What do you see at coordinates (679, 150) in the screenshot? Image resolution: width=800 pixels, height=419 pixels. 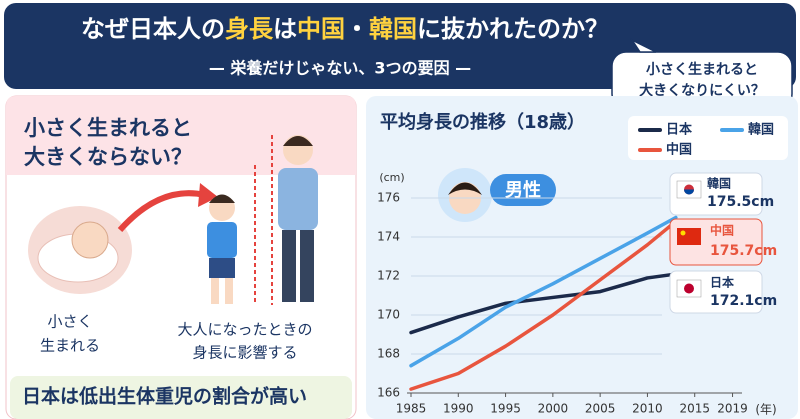 I see `legend-label: 中国` at bounding box center [679, 150].